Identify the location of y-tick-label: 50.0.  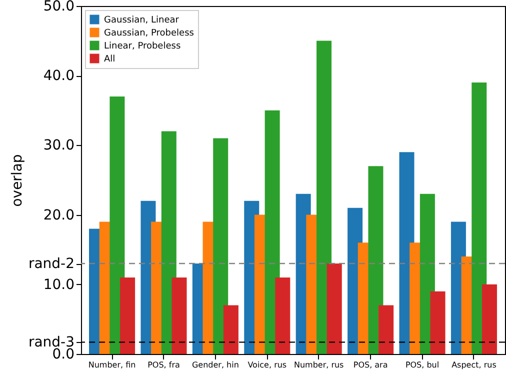
(58, 7).